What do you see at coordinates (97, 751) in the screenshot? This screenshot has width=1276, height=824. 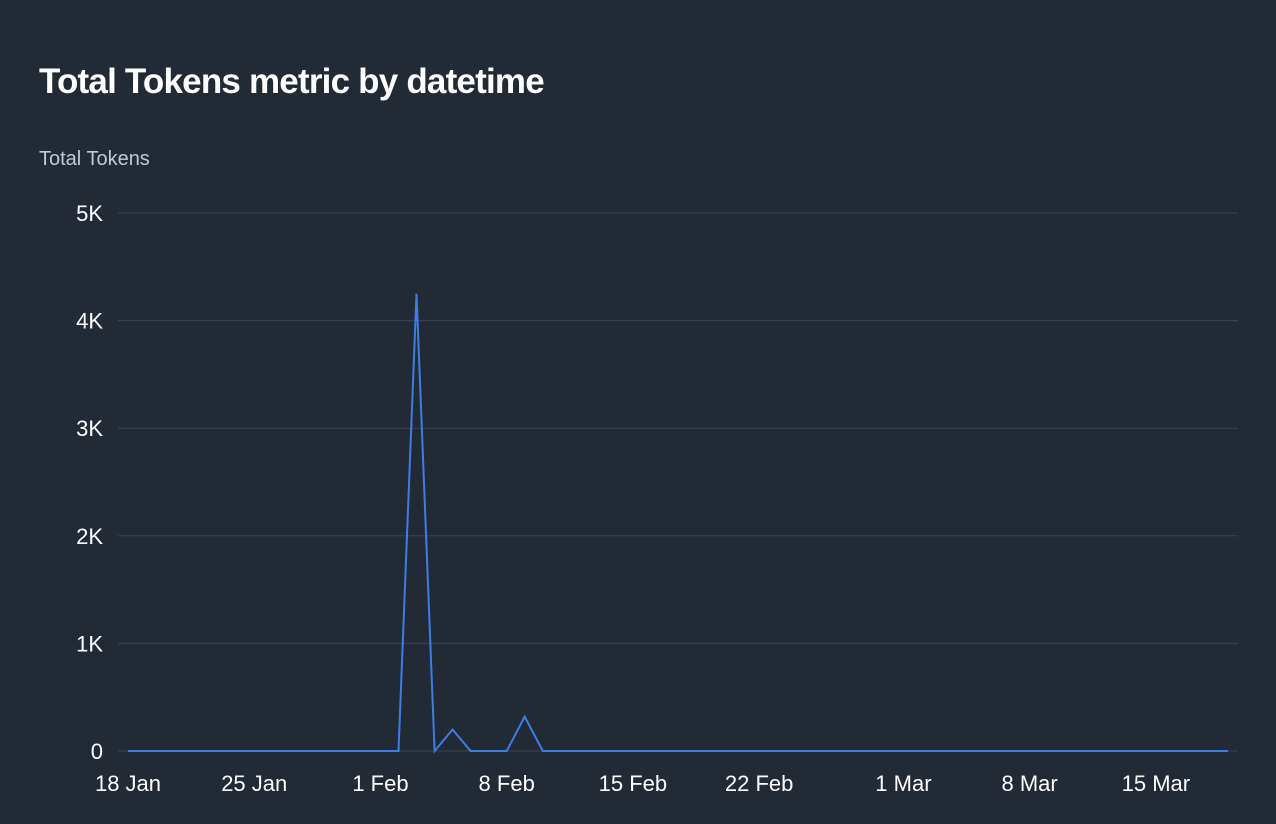 I see `y-tick-label: 0` at bounding box center [97, 751].